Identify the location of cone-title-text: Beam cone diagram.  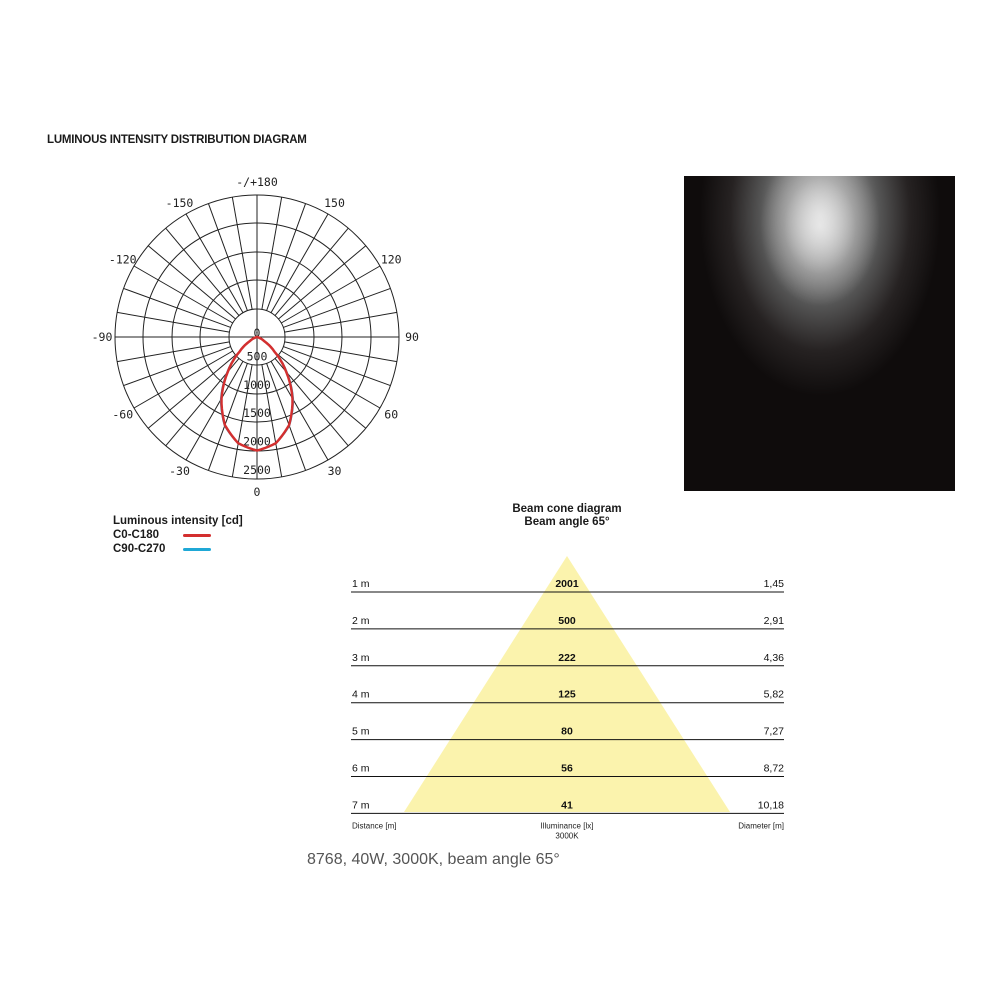
(567, 509).